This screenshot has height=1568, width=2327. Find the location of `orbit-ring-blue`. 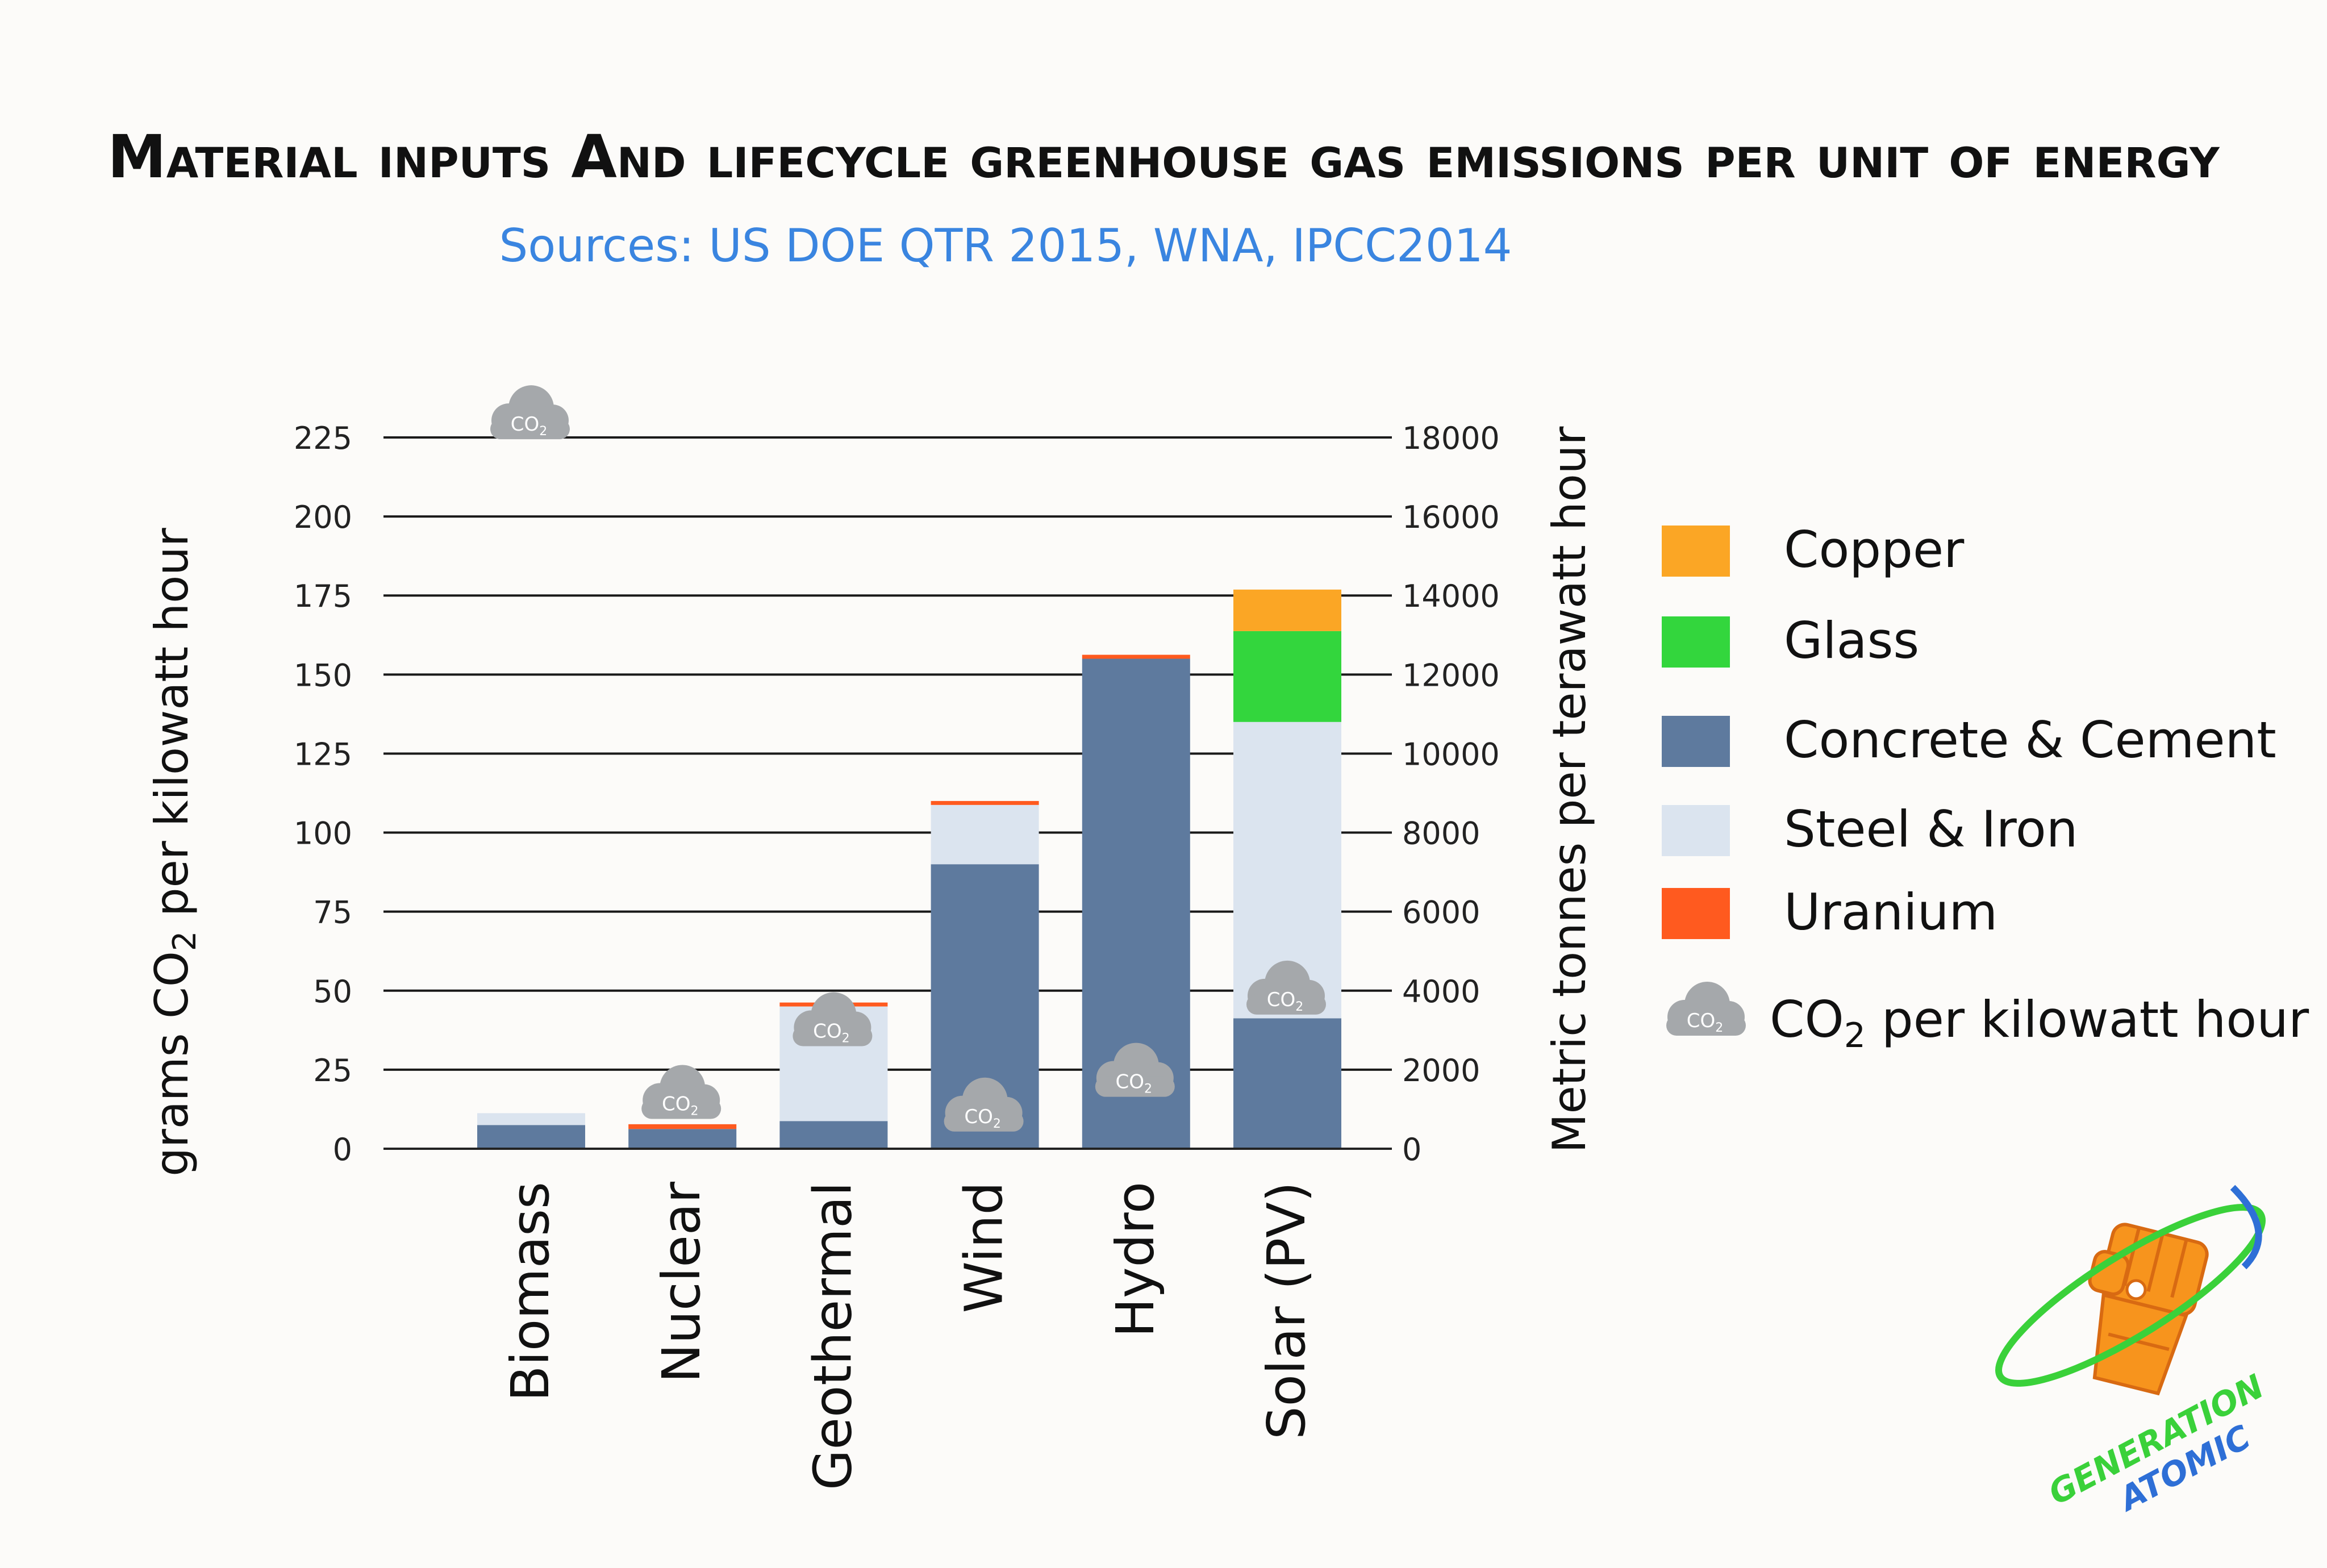

orbit-ring-blue is located at coordinates (2246, 1227).